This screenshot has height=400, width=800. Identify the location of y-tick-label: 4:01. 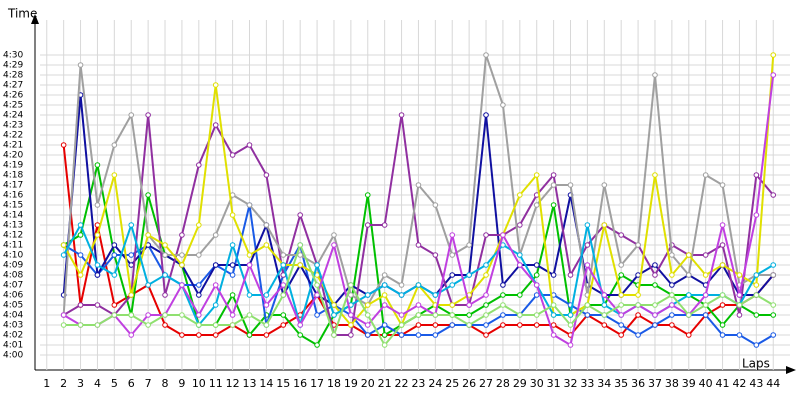
(13, 346).